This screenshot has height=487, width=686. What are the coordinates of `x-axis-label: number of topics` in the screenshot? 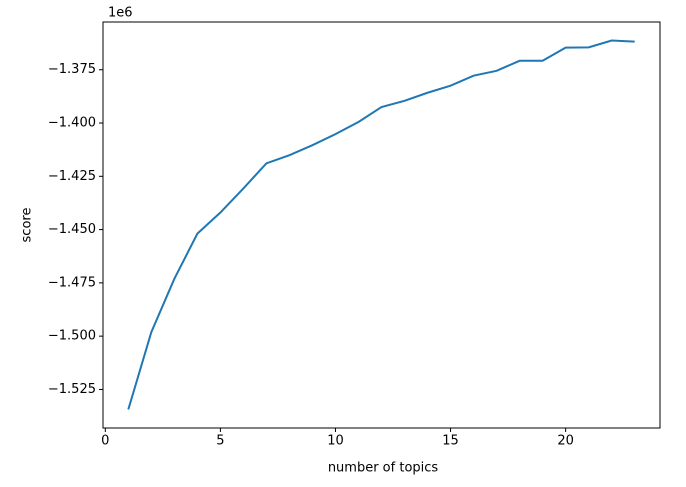 It's located at (383, 468).